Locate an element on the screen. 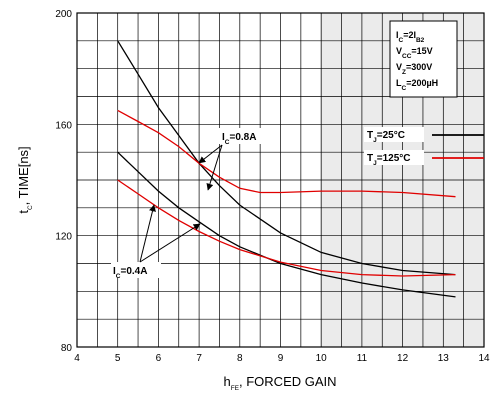 The width and height of the screenshot is (492, 397). svg-text: IC=0.8A is located at coordinates (239, 139).